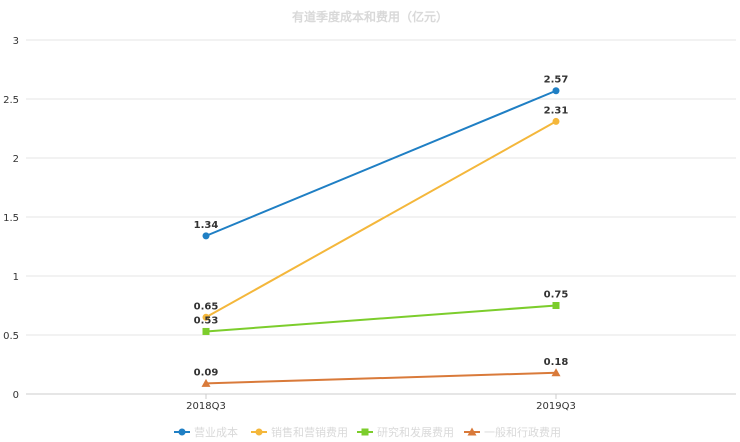 This screenshot has width=740, height=442. I want to click on data-label: 2.31, so click(556, 110).